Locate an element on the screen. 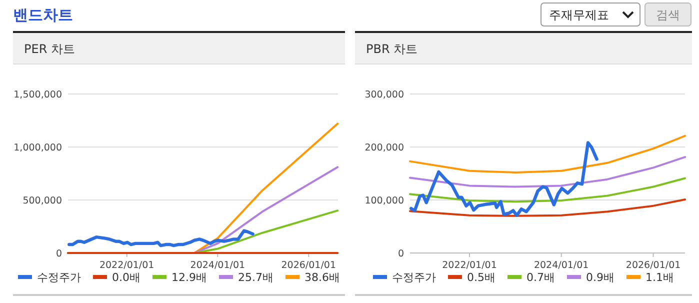  legend-label: 0.7배 is located at coordinates (540, 277).